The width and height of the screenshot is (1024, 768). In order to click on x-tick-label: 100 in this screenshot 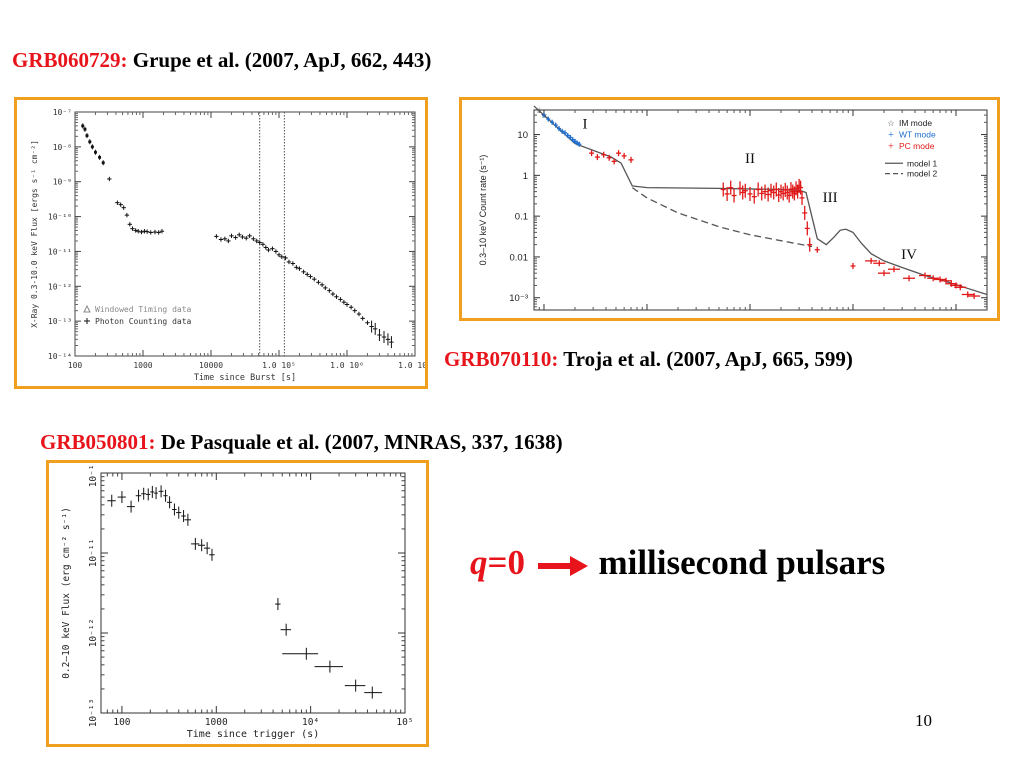, I will do `click(121, 722)`.